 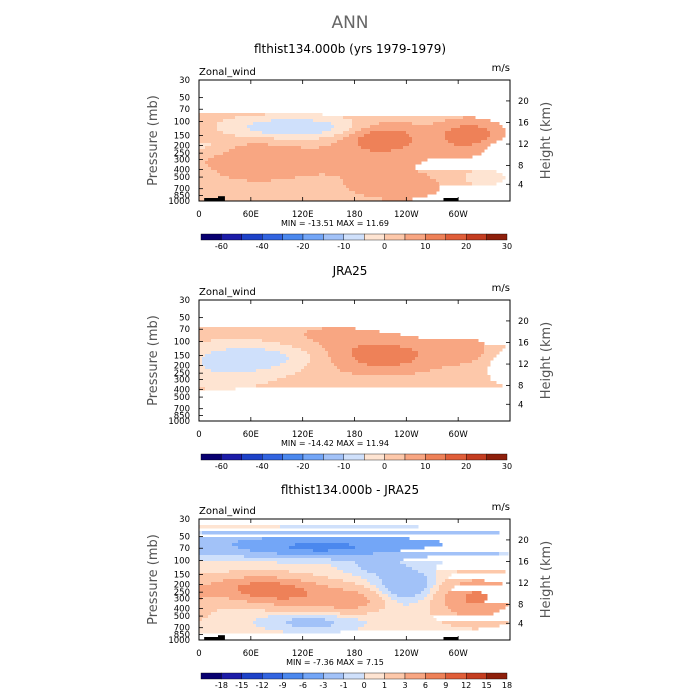 I want to click on x-tick-label: 120E, so click(x=303, y=215).